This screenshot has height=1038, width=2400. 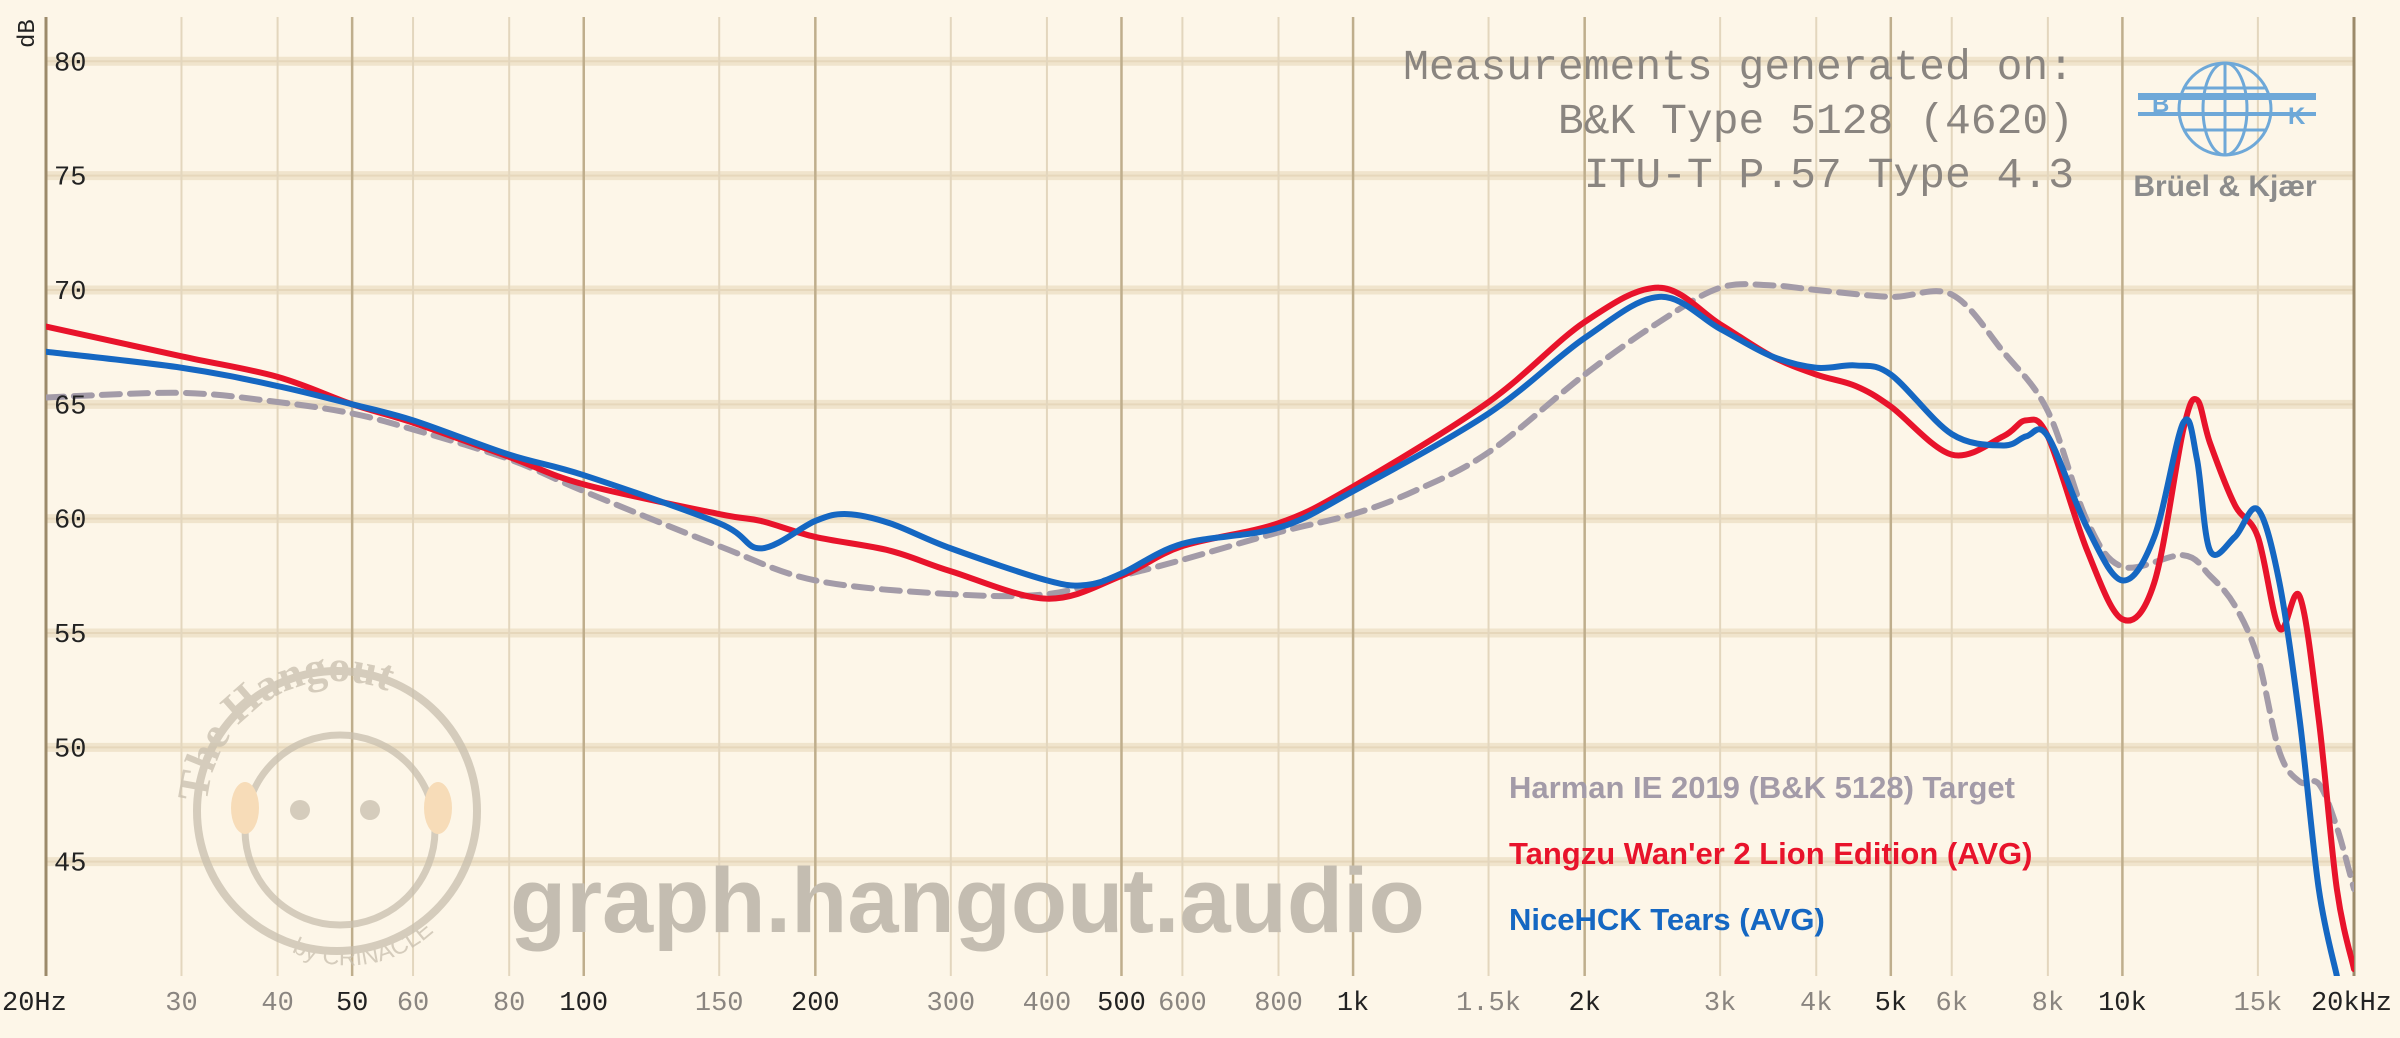 What do you see at coordinates (719, 1004) in the screenshot?
I see `x-tick-label: 150` at bounding box center [719, 1004].